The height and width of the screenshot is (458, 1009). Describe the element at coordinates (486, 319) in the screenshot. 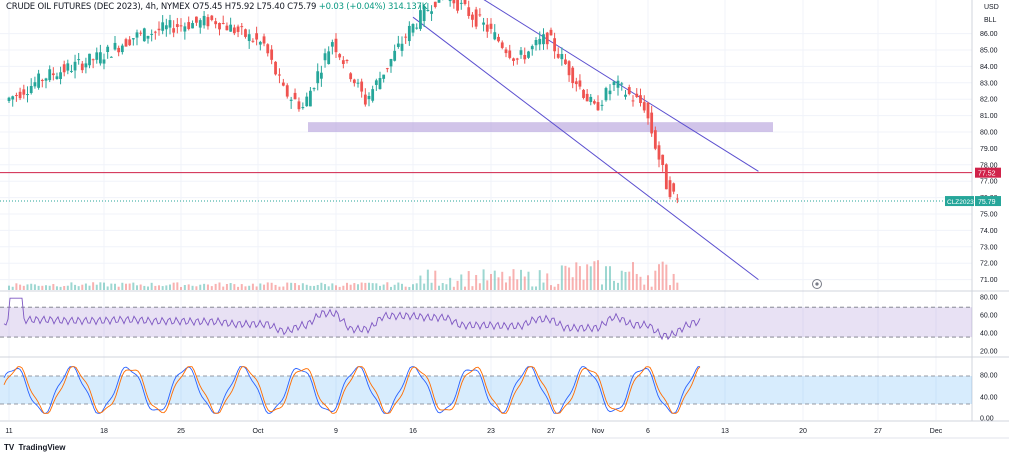

I see `rsi-pane` at that location.